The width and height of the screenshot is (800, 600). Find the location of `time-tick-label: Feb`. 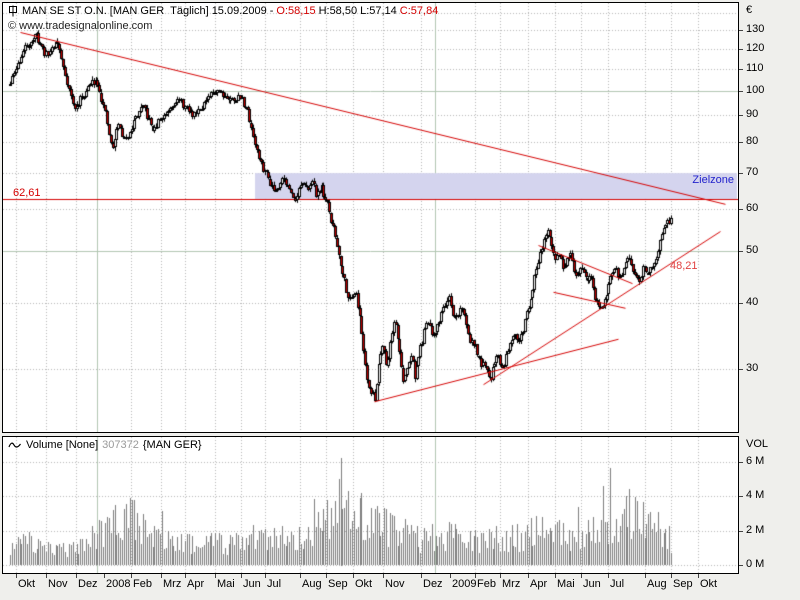

time-tick-label: Feb is located at coordinates (486, 584).